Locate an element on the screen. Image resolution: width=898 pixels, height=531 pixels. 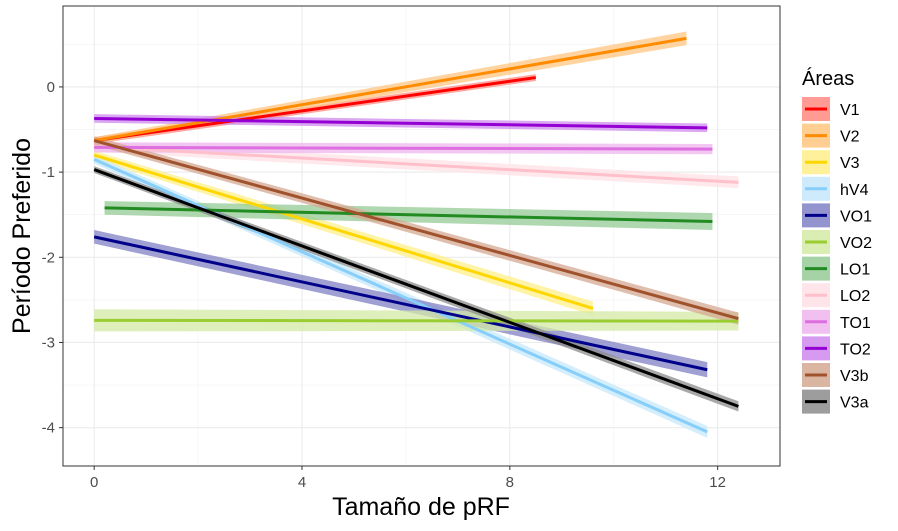
series-line-v2 is located at coordinates (390, 89).